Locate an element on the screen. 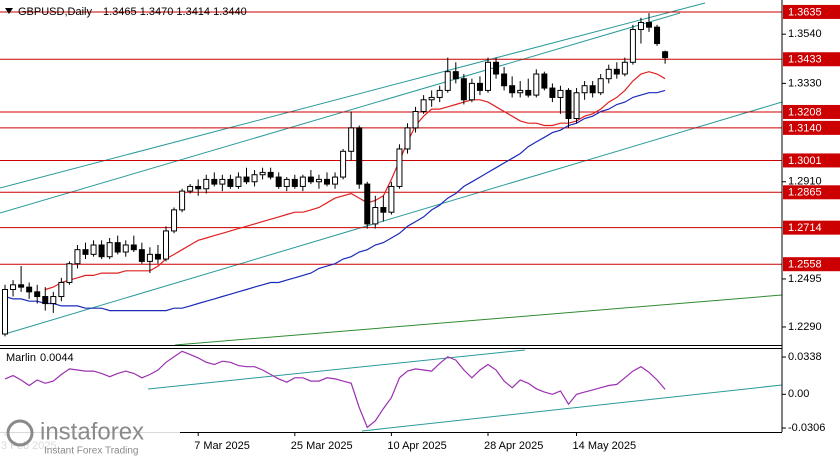 The width and height of the screenshot is (840, 459). level-label: 1.3433 is located at coordinates (805, 60).